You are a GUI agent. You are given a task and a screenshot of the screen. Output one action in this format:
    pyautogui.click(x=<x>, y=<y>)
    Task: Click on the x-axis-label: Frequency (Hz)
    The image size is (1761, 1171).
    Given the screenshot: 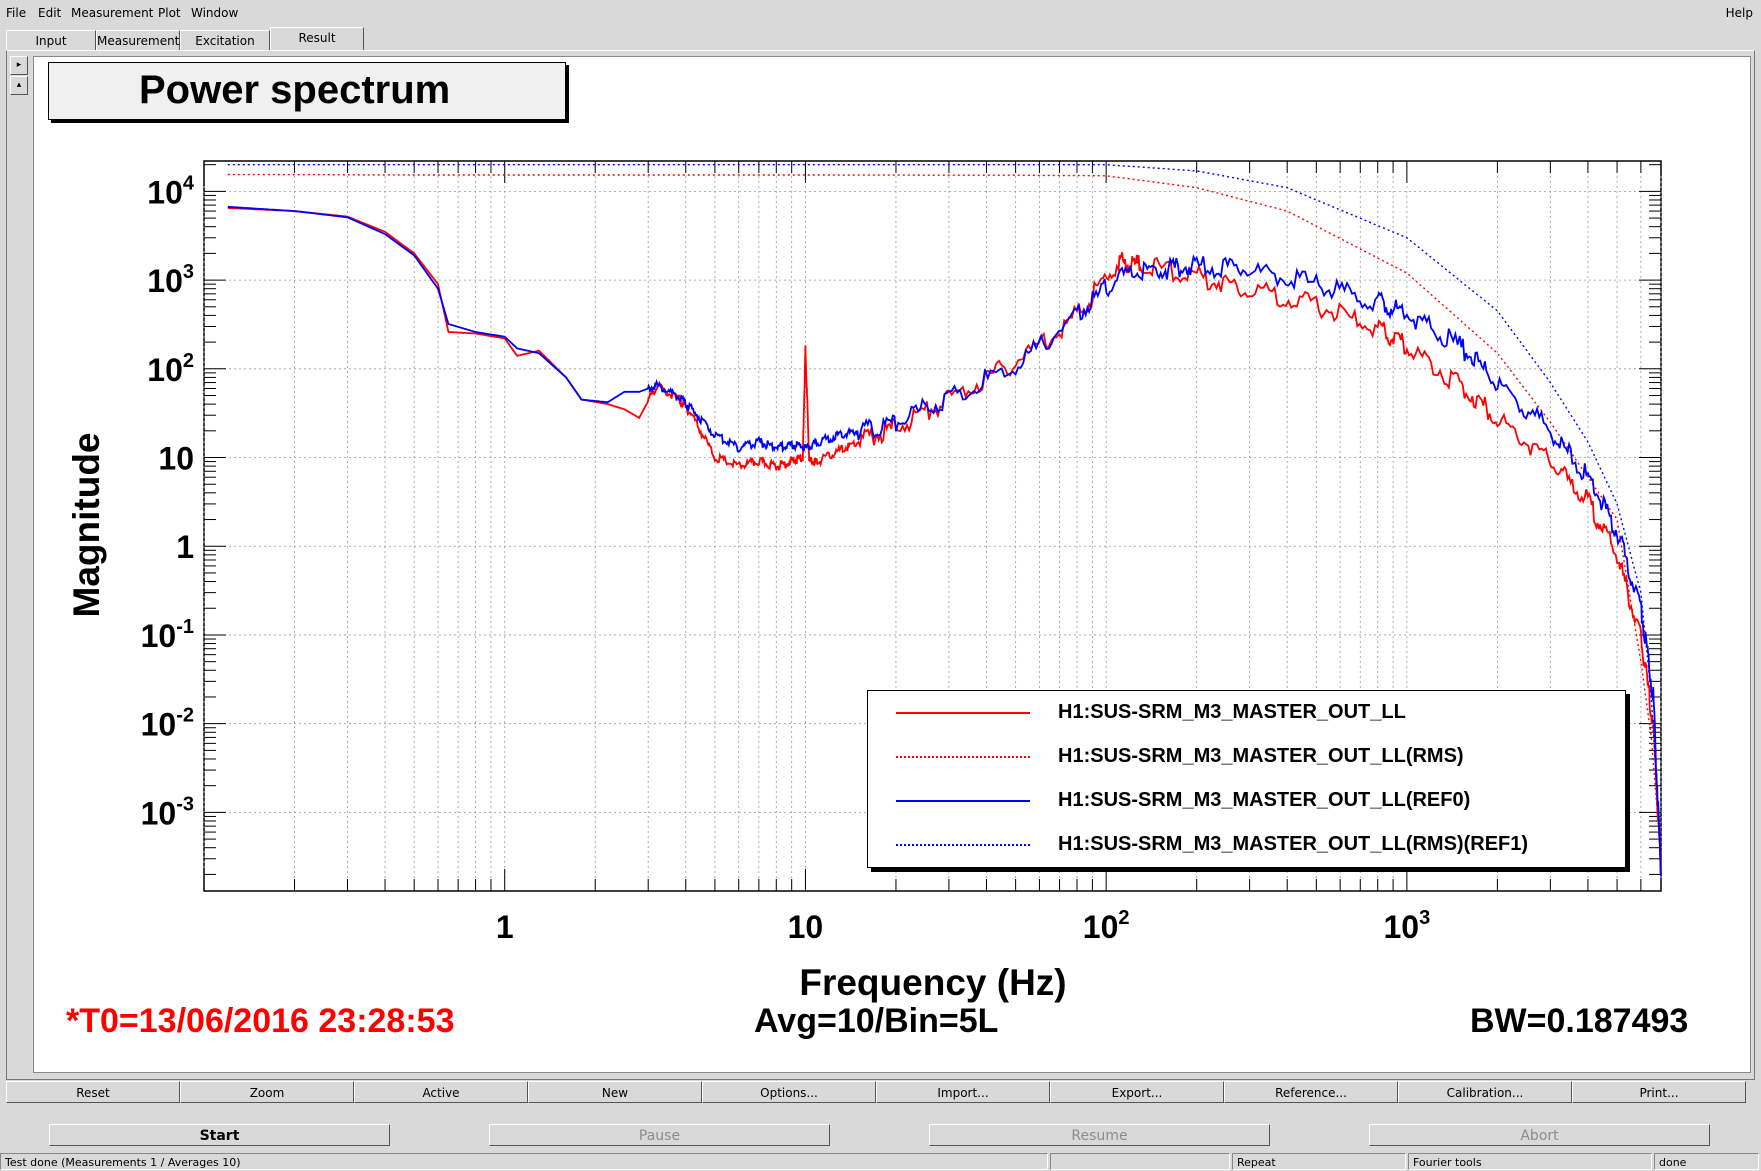 What is the action you would take?
    pyautogui.click(x=932, y=982)
    